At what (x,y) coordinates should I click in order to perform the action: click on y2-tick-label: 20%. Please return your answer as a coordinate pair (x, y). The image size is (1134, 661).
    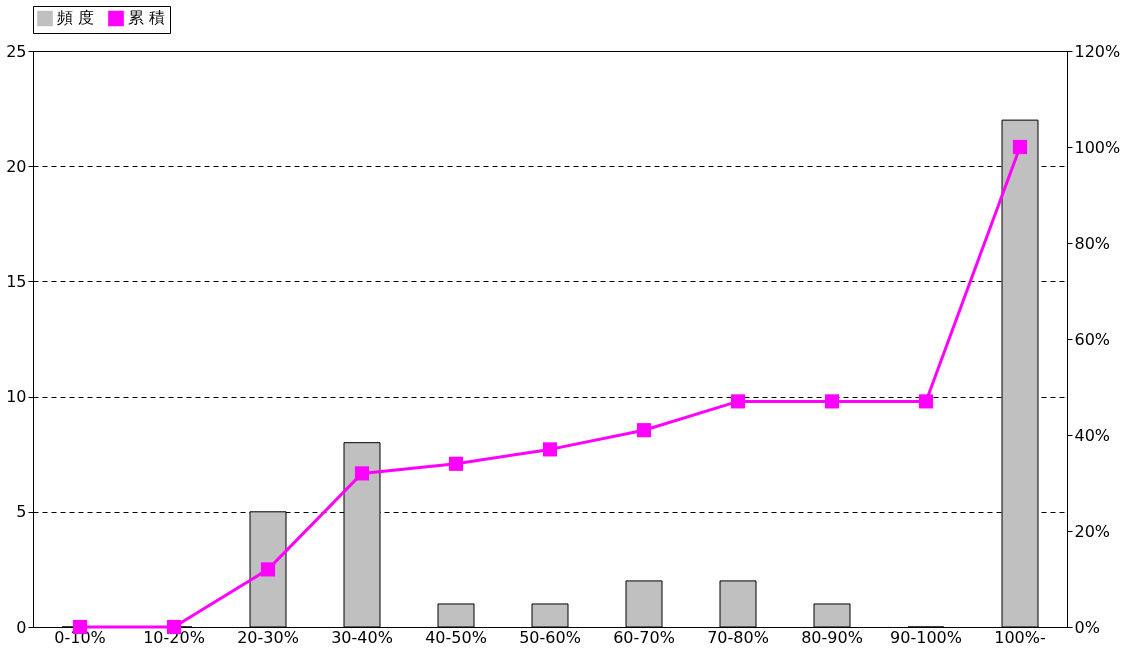
    Looking at the image, I should click on (1092, 531).